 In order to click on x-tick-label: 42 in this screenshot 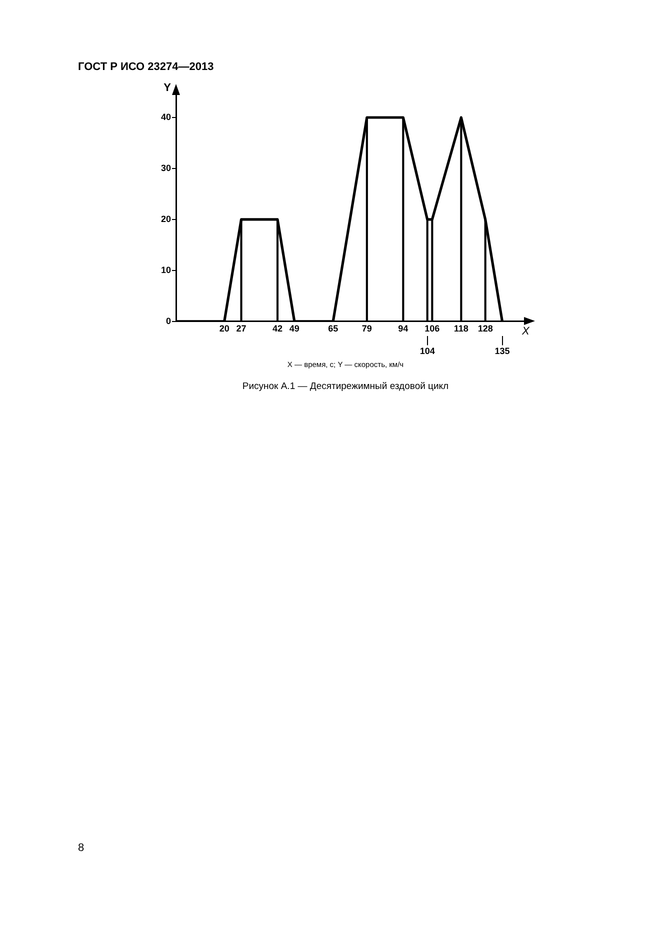, I will do `click(277, 328)`.